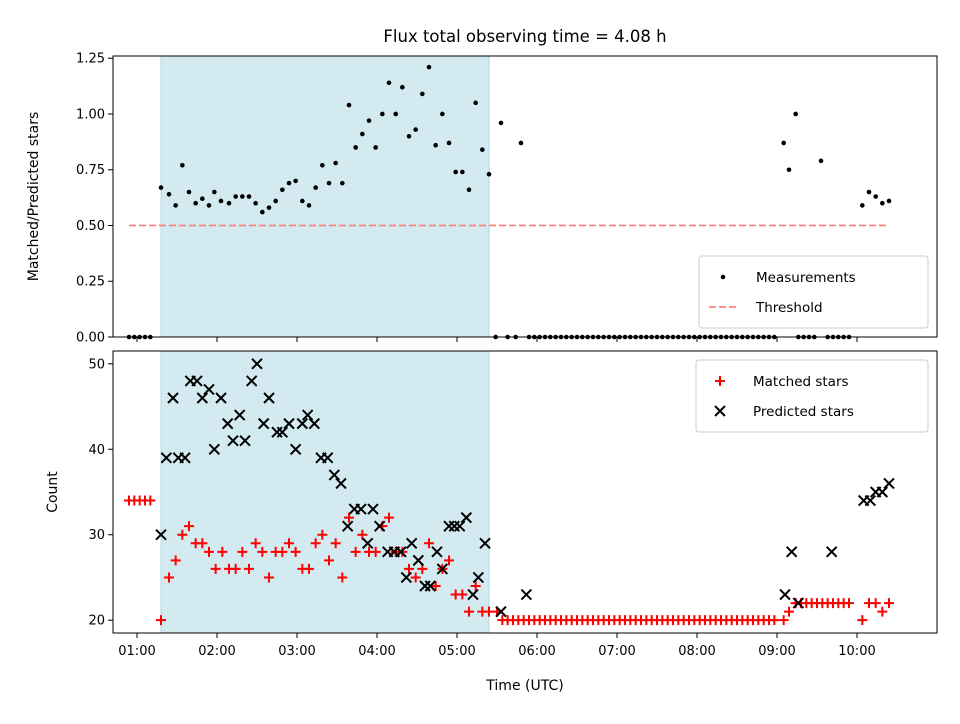 The width and height of the screenshot is (960, 724). I want to click on x-tick-label: 02:00, so click(216, 651).